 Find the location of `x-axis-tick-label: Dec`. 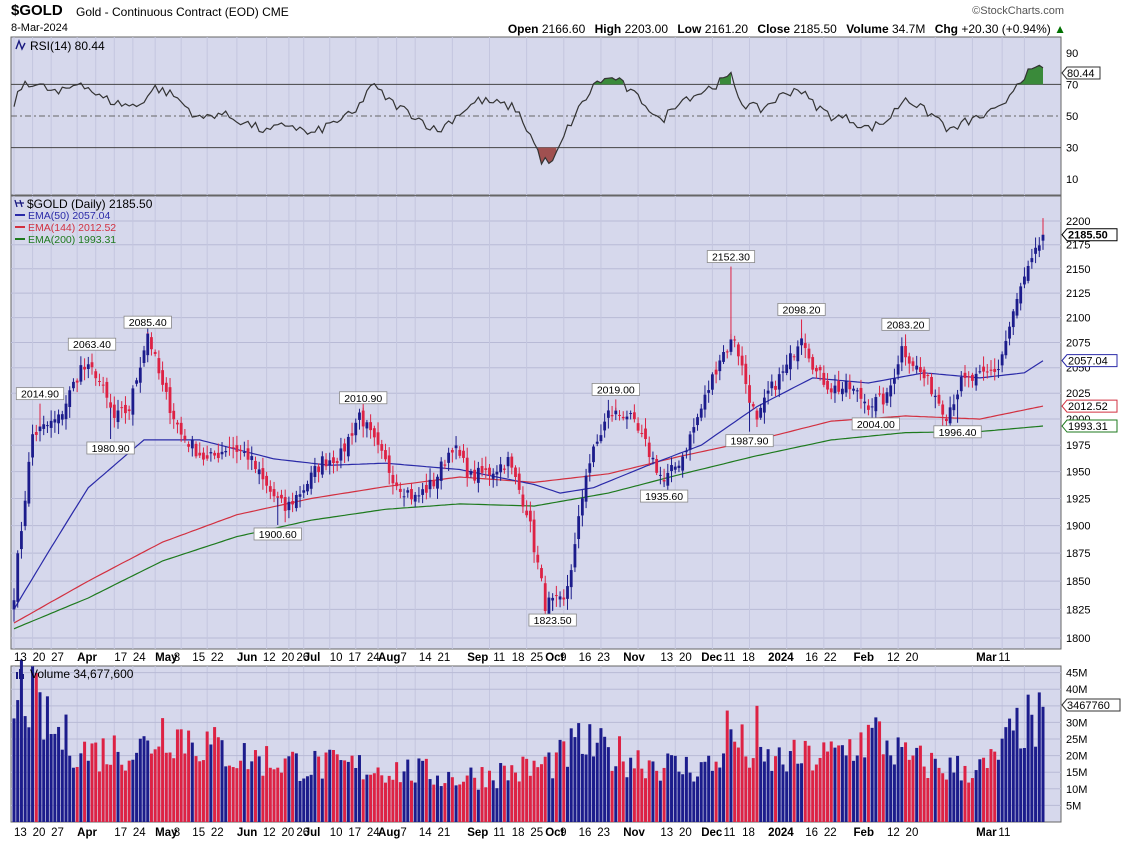

x-axis-tick-label: Dec is located at coordinates (712, 833).